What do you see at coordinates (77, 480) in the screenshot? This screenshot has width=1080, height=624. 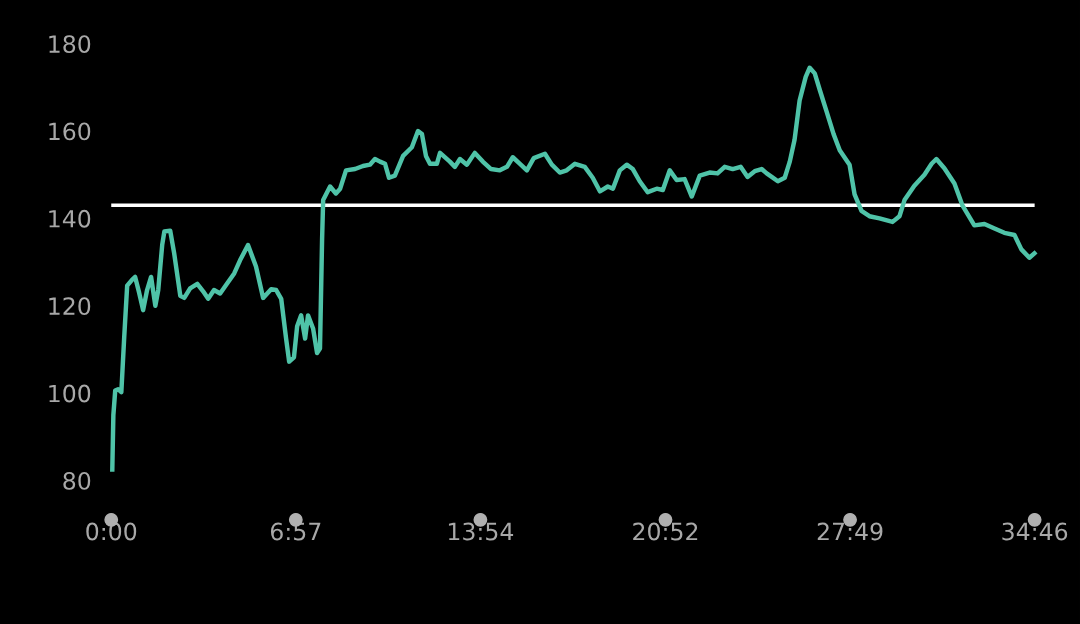 I see `y-tick-label: 80` at bounding box center [77, 480].